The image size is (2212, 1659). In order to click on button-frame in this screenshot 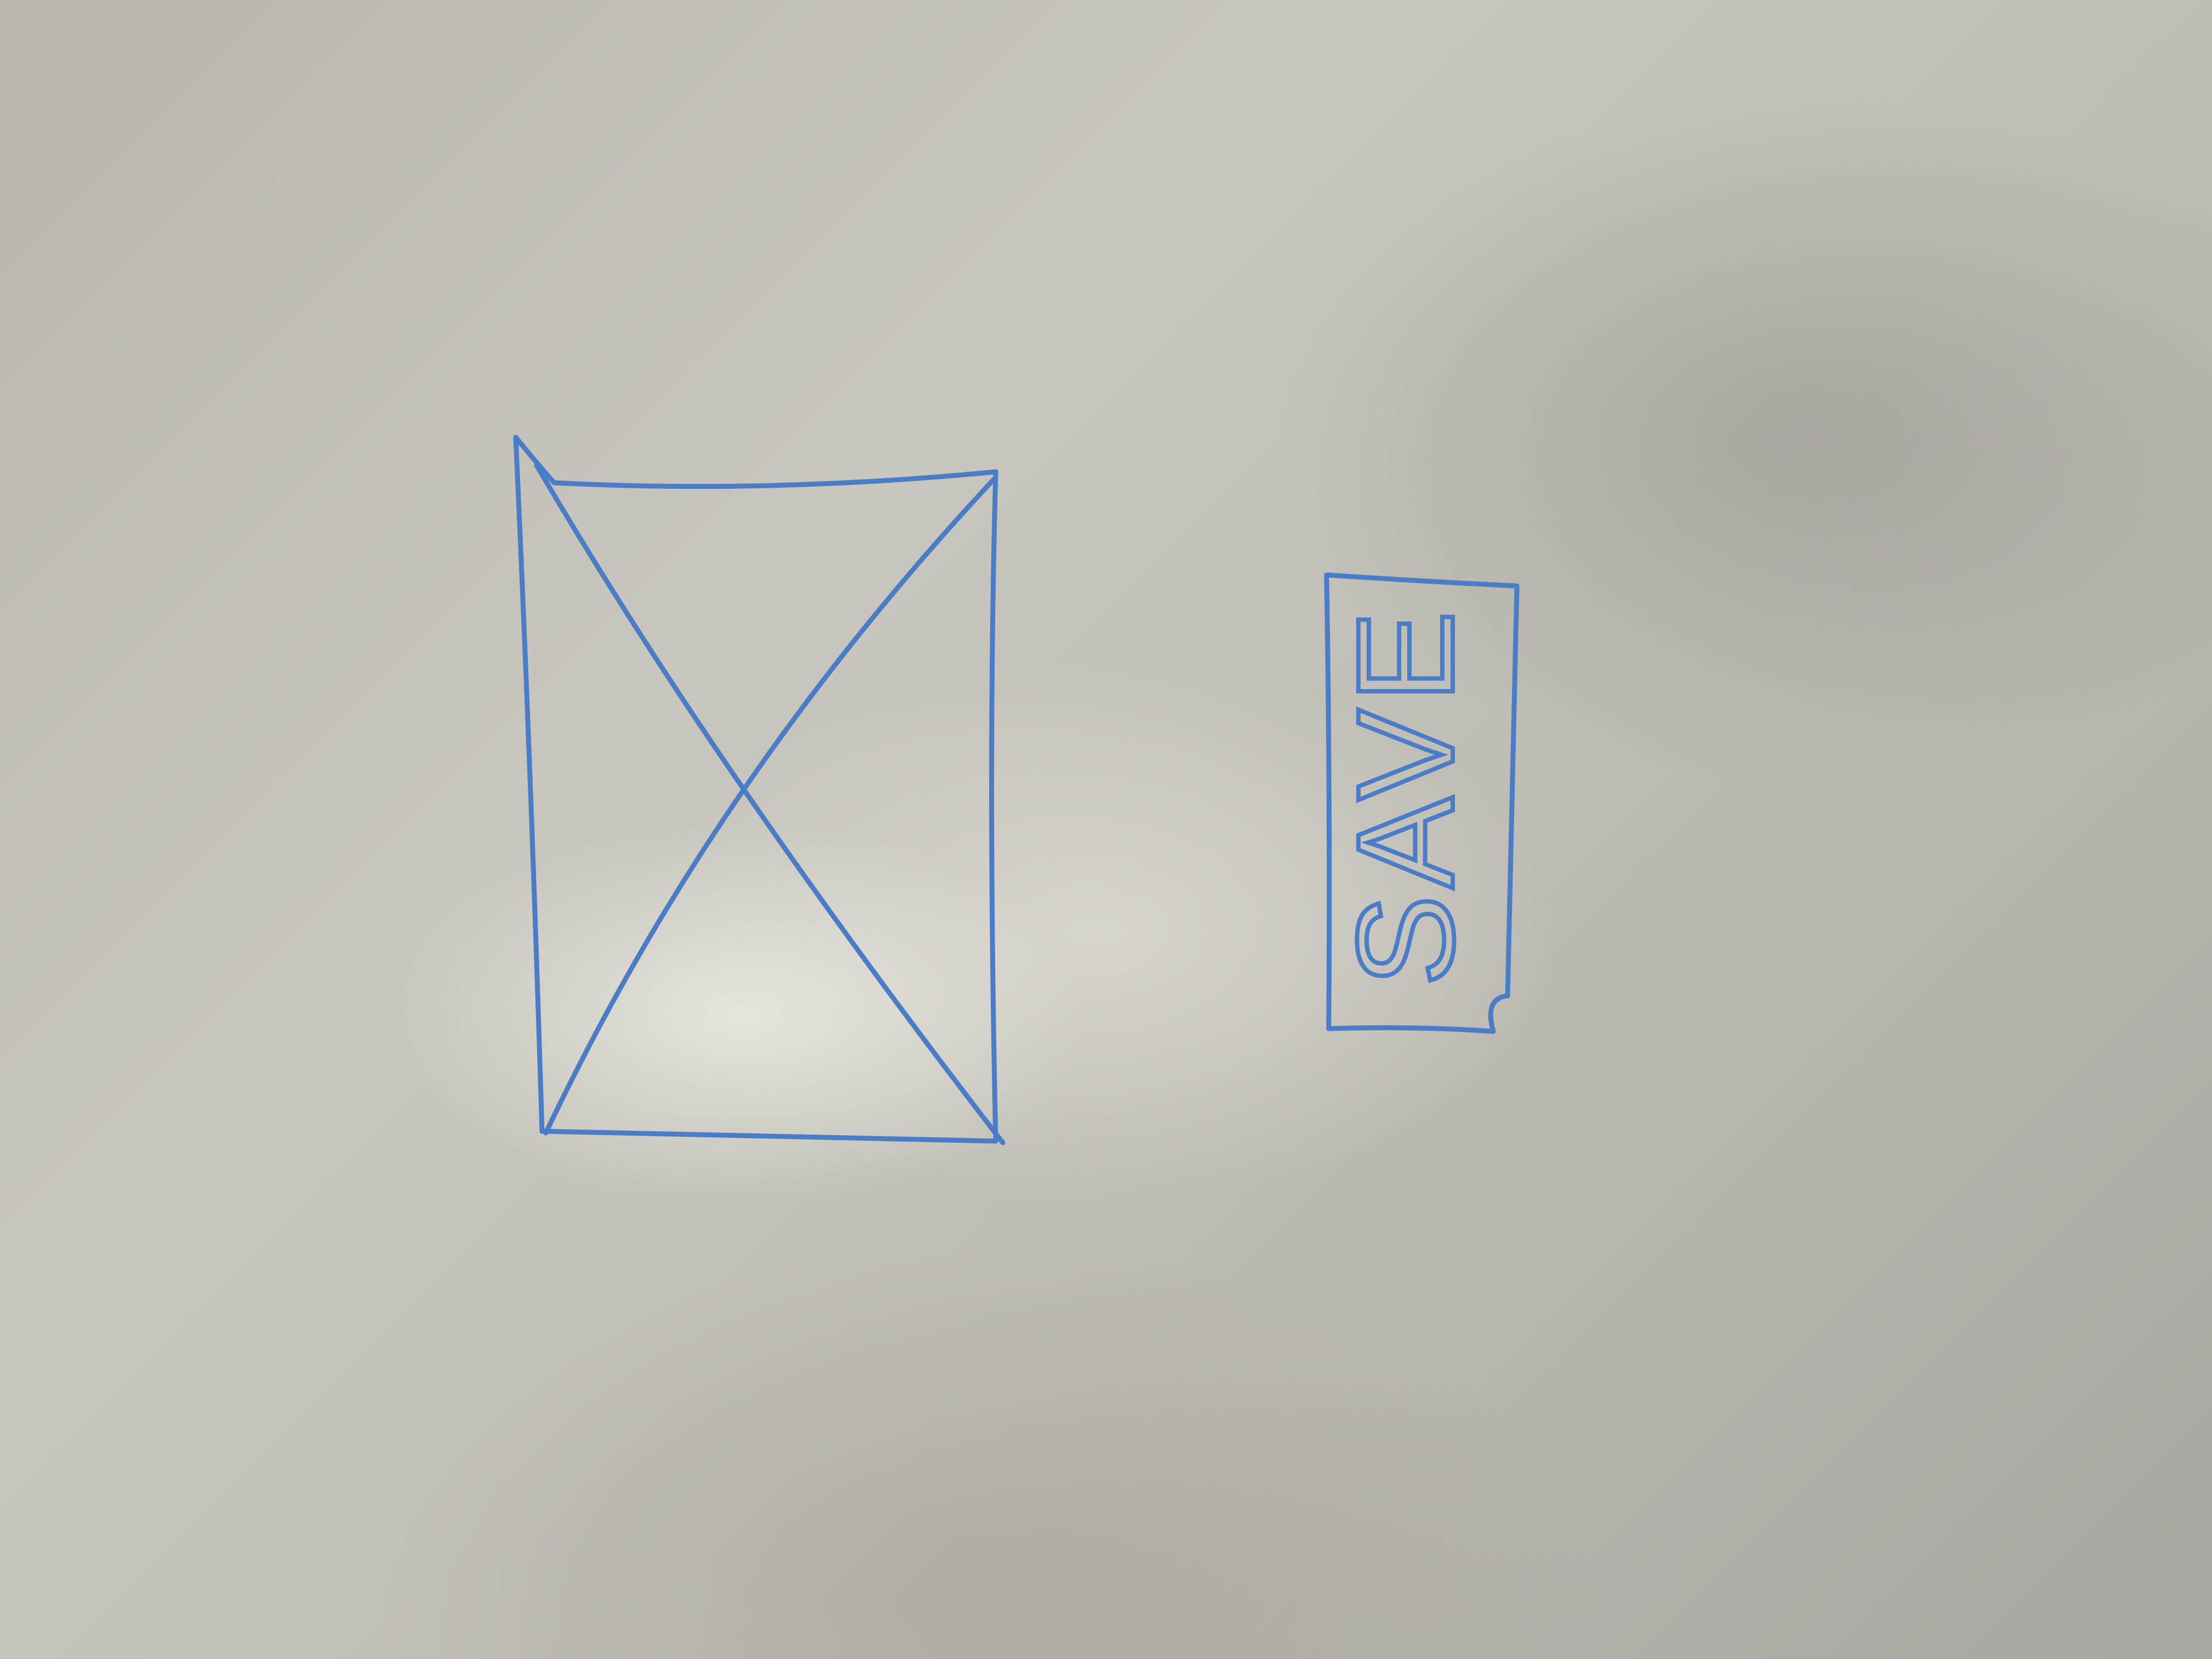, I will do `click(1422, 803)`.